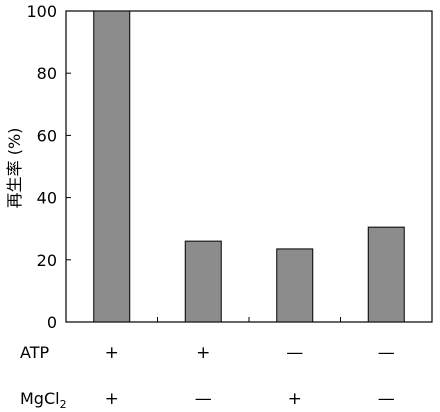  What do you see at coordinates (48, 167) in the screenshot?
I see `y-axis-ticks: 0 20 40 60 80 100` at bounding box center [48, 167].